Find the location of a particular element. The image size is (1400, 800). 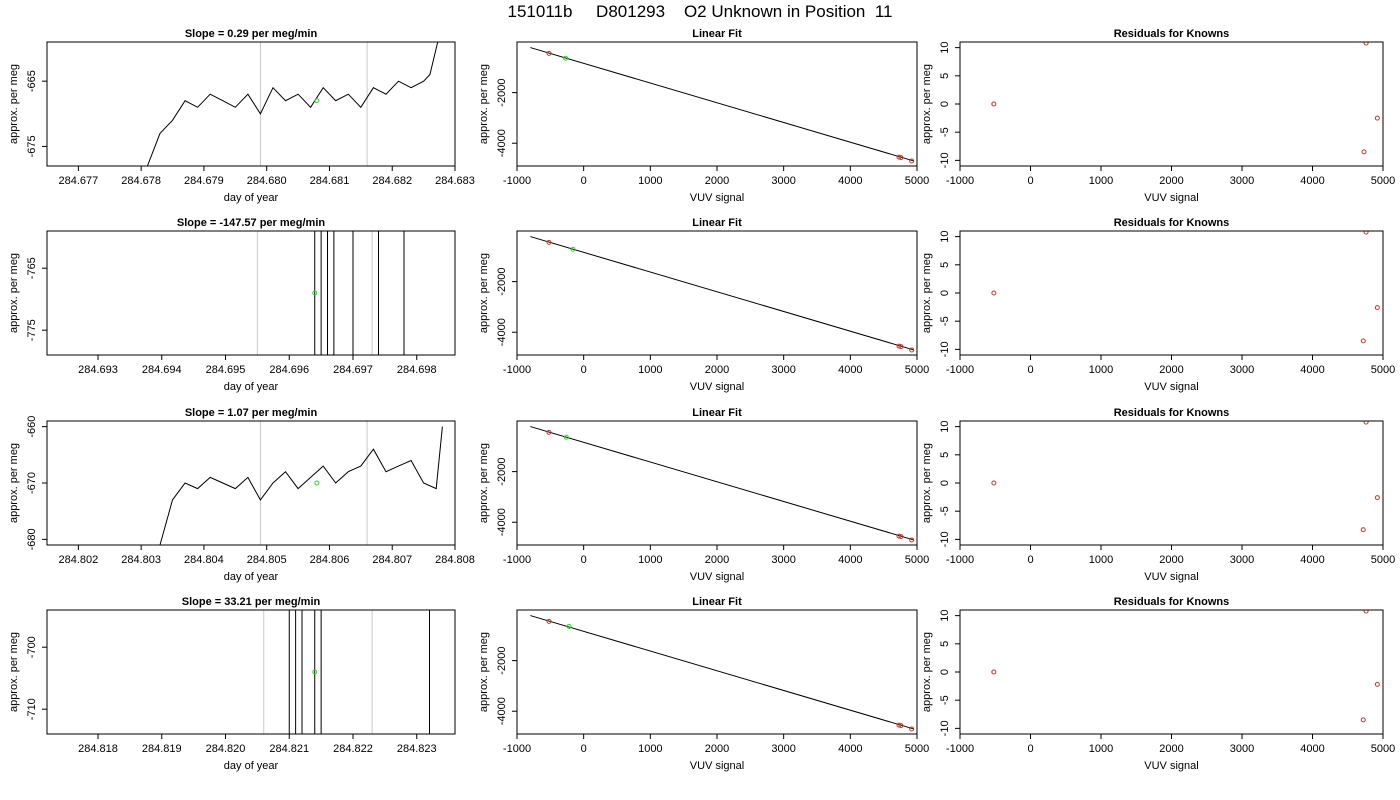

panel-title: Slope = 0.29 per meg/min is located at coordinates (251, 34).